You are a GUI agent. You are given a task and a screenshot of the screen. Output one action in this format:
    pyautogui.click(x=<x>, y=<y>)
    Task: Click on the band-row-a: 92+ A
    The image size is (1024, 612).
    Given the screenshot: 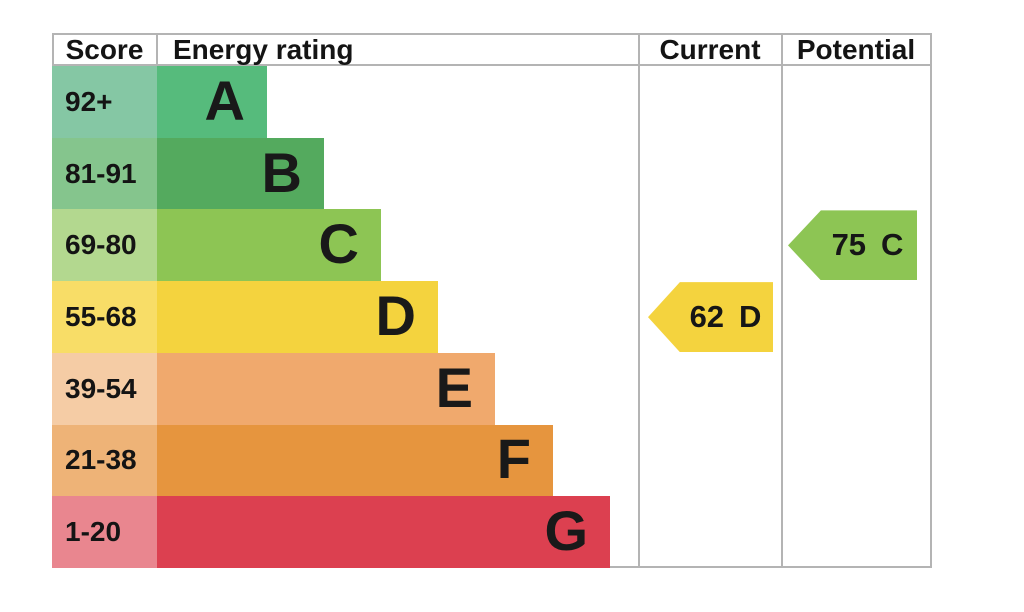 What is the action you would take?
    pyautogui.click(x=492, y=102)
    